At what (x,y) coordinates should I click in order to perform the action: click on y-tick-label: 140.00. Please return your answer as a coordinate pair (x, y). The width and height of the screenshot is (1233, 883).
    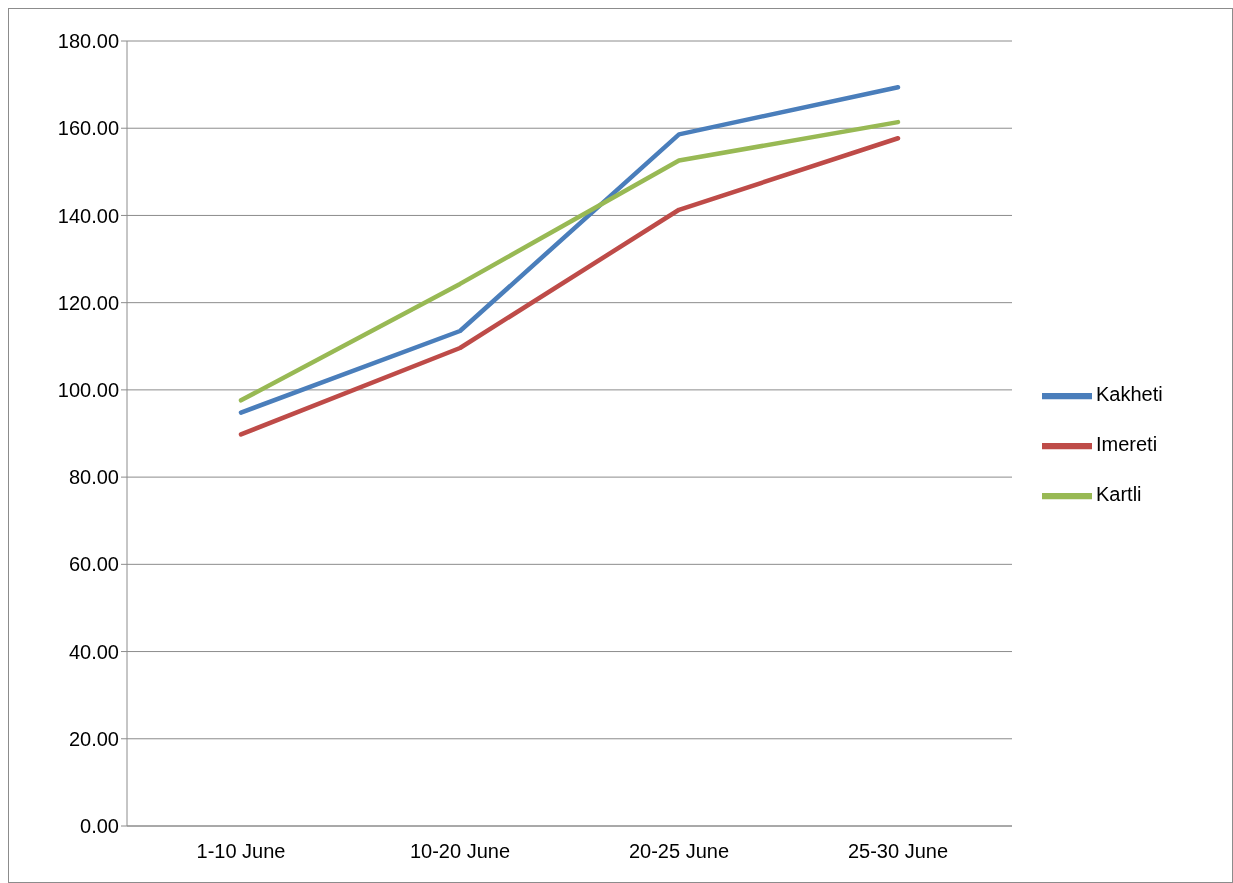
    Looking at the image, I should click on (88, 215).